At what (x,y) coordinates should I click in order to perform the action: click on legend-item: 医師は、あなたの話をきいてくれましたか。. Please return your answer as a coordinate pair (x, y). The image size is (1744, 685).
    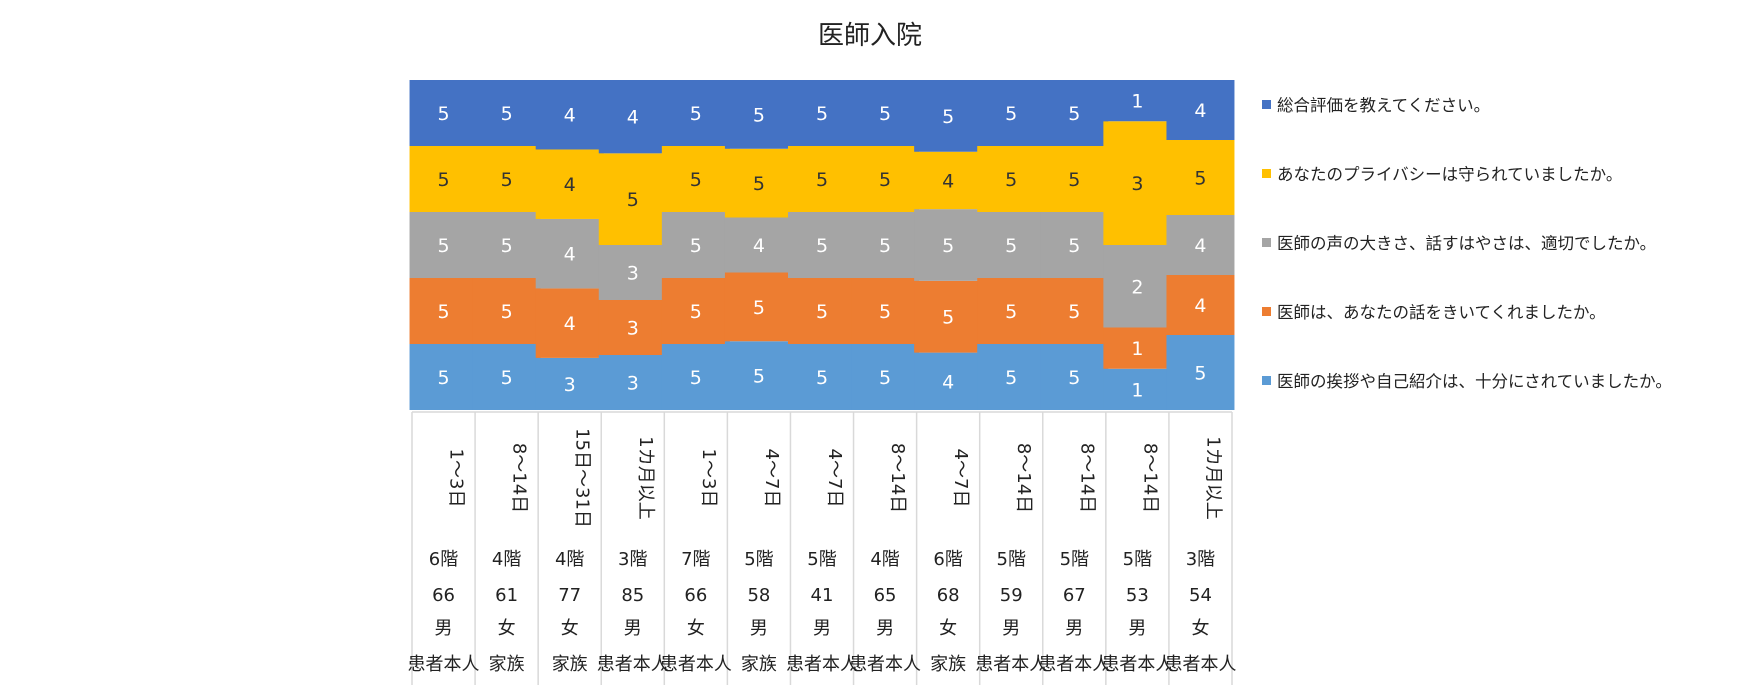
    Looking at the image, I should click on (1434, 311).